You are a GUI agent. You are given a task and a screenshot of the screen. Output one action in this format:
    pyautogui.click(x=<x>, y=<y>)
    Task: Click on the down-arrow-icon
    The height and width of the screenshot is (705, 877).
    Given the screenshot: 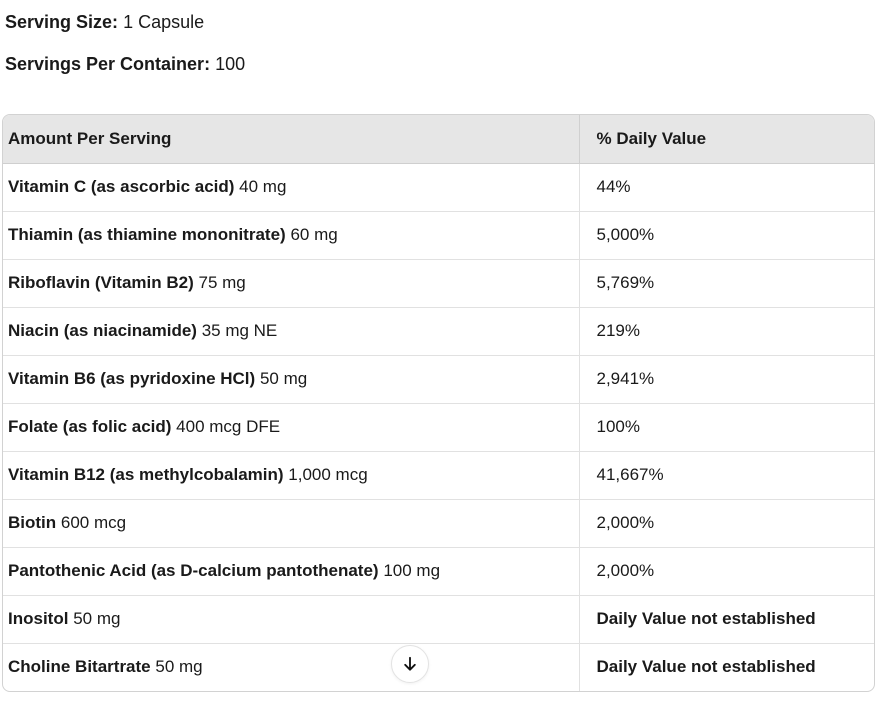 What is the action you would take?
    pyautogui.click(x=410, y=664)
    